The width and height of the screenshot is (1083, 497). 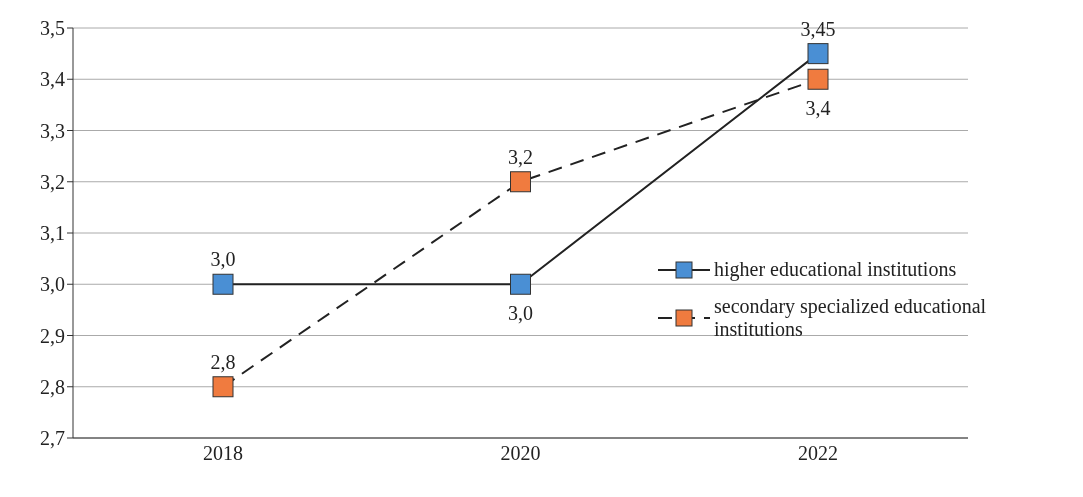 I want to click on x-tick-label: 2020, so click(x=520, y=453).